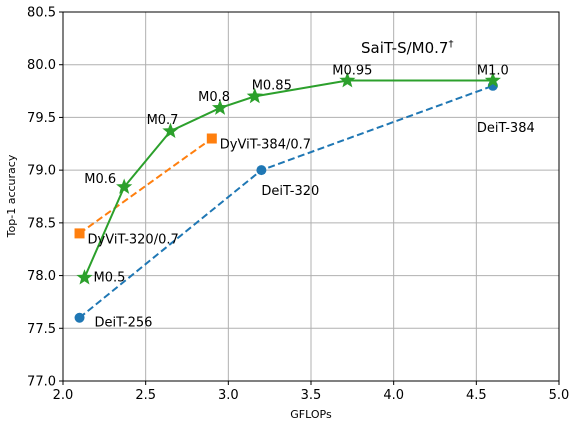 The height and width of the screenshot is (425, 569). Describe the element at coordinates (311, 414) in the screenshot. I see `x-axis-label: GFLOPs` at that location.